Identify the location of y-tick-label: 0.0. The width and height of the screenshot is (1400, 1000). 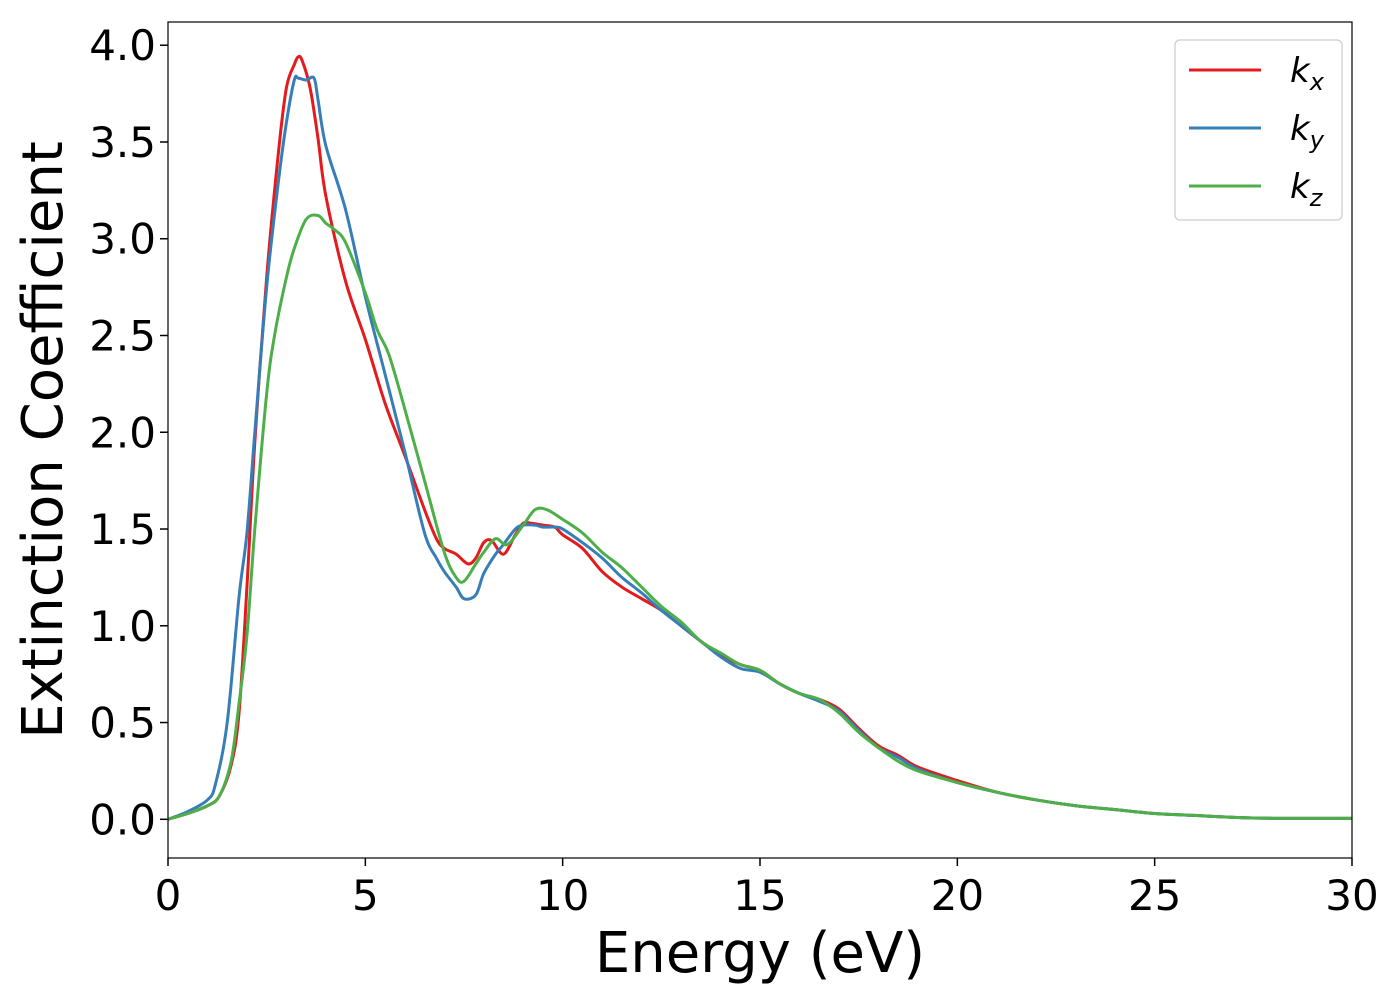
(122, 819).